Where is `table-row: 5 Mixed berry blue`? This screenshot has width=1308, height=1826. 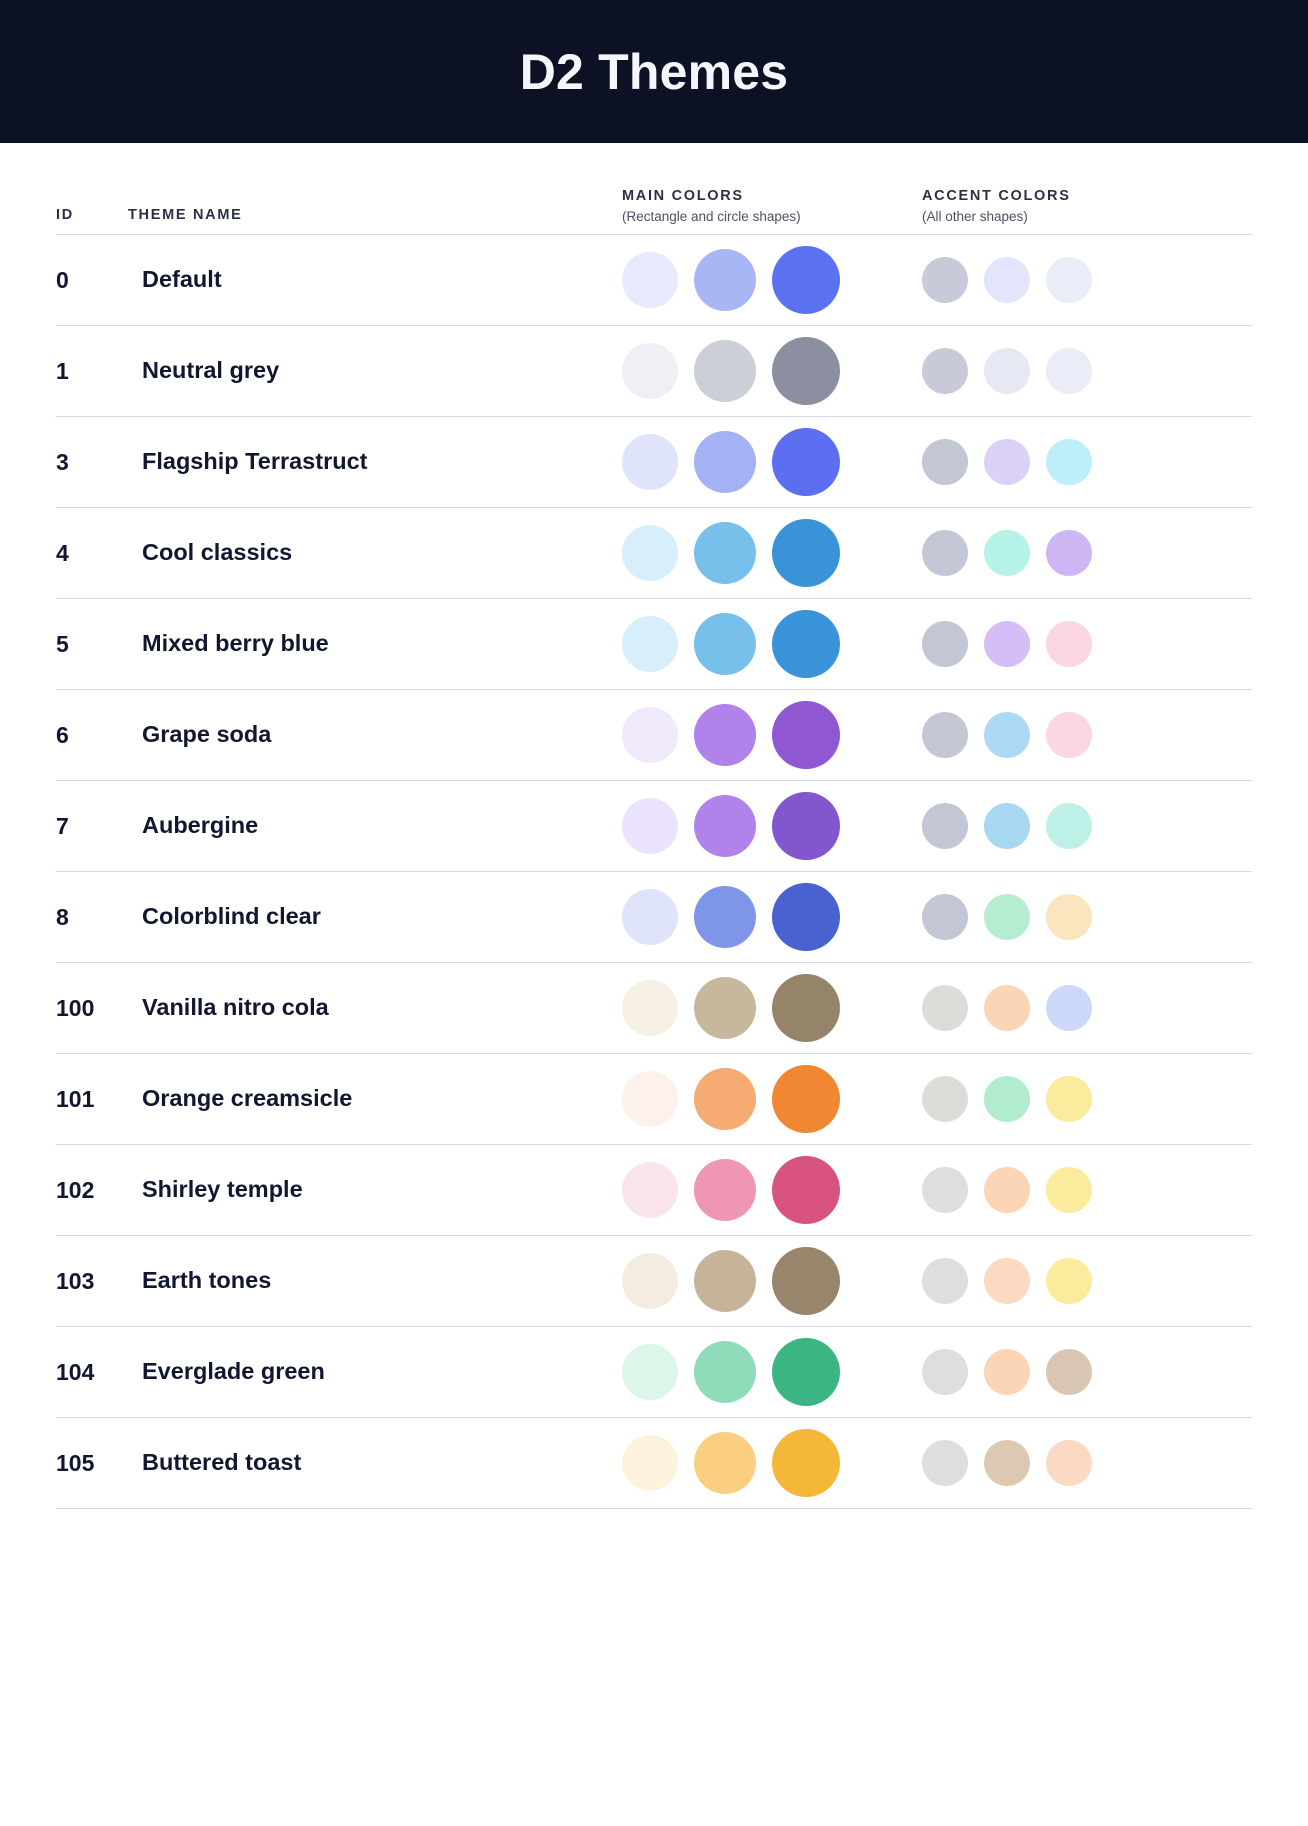
table-row: 5 Mixed berry blue is located at coordinates (654, 644).